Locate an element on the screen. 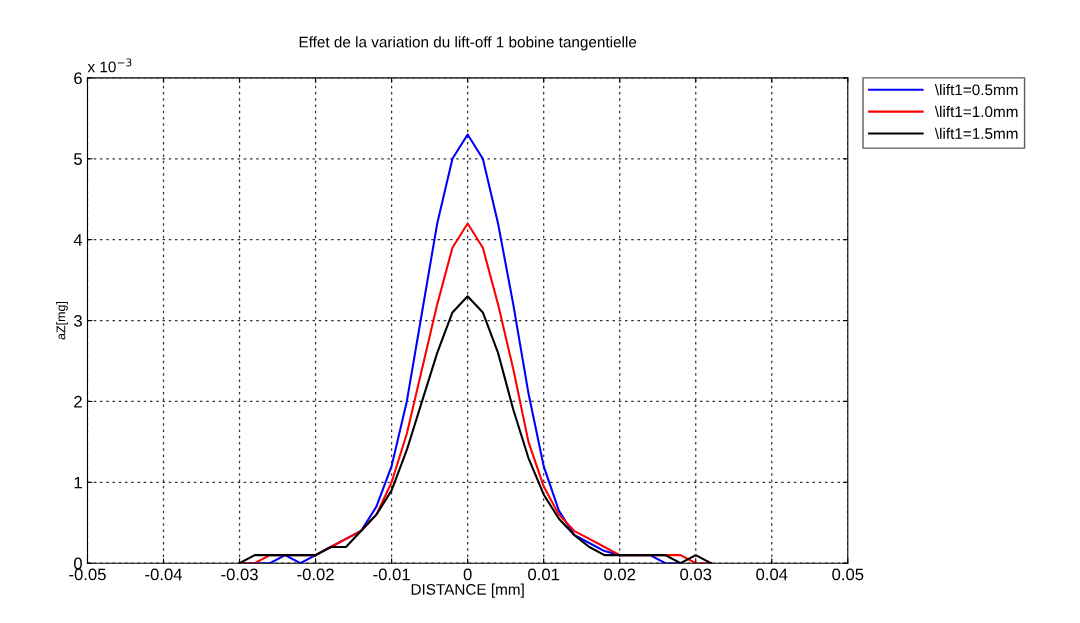  y-tick-label: 0 is located at coordinates (78, 563).